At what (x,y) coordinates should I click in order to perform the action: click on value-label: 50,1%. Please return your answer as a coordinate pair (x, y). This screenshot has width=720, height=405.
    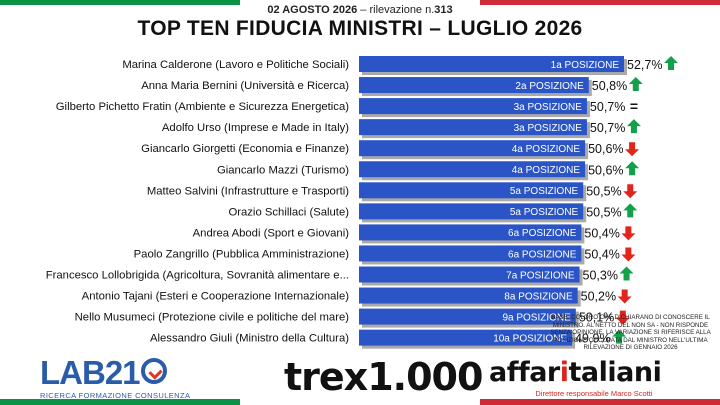
    Looking at the image, I should click on (596, 318).